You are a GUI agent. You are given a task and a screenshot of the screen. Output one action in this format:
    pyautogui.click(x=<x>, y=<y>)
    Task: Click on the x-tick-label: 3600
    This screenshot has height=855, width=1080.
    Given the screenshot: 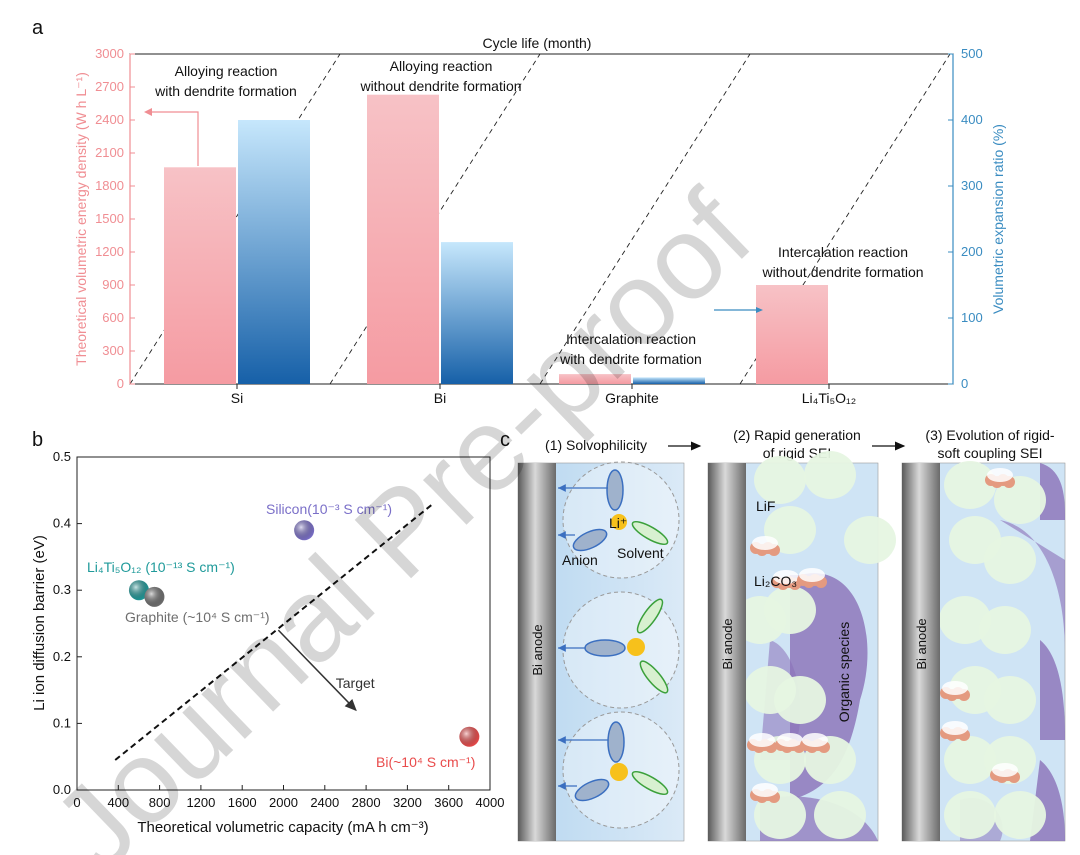 What is the action you would take?
    pyautogui.click(x=448, y=802)
    